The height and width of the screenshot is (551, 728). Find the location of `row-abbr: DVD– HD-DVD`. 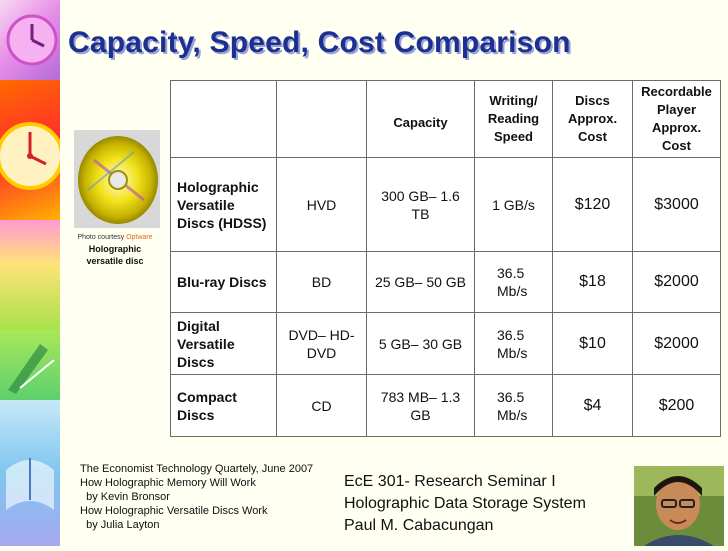

row-abbr: DVD– HD-DVD is located at coordinates (321, 343).